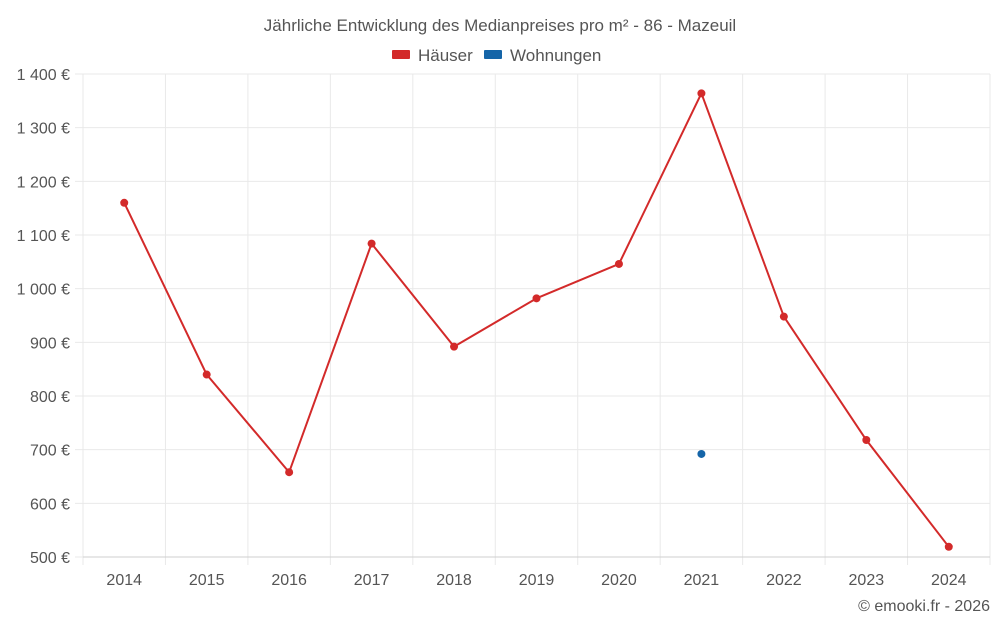 The height and width of the screenshot is (625, 1000). What do you see at coordinates (454, 580) in the screenshot?
I see `x-tick-label: 2018` at bounding box center [454, 580].